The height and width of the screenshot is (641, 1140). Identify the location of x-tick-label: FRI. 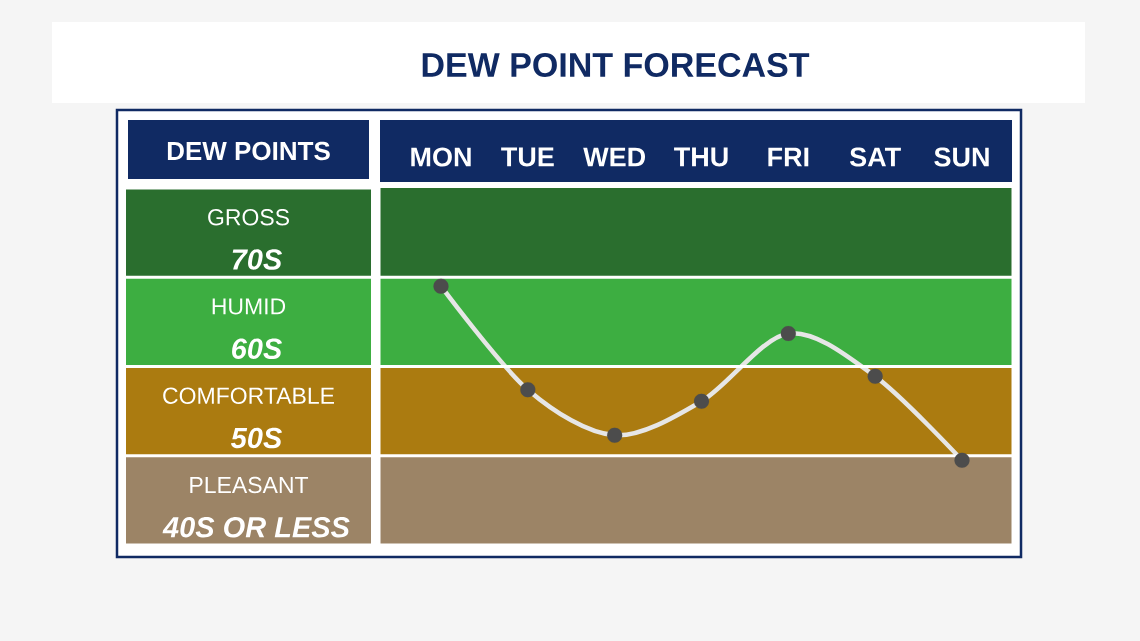
(788, 157).